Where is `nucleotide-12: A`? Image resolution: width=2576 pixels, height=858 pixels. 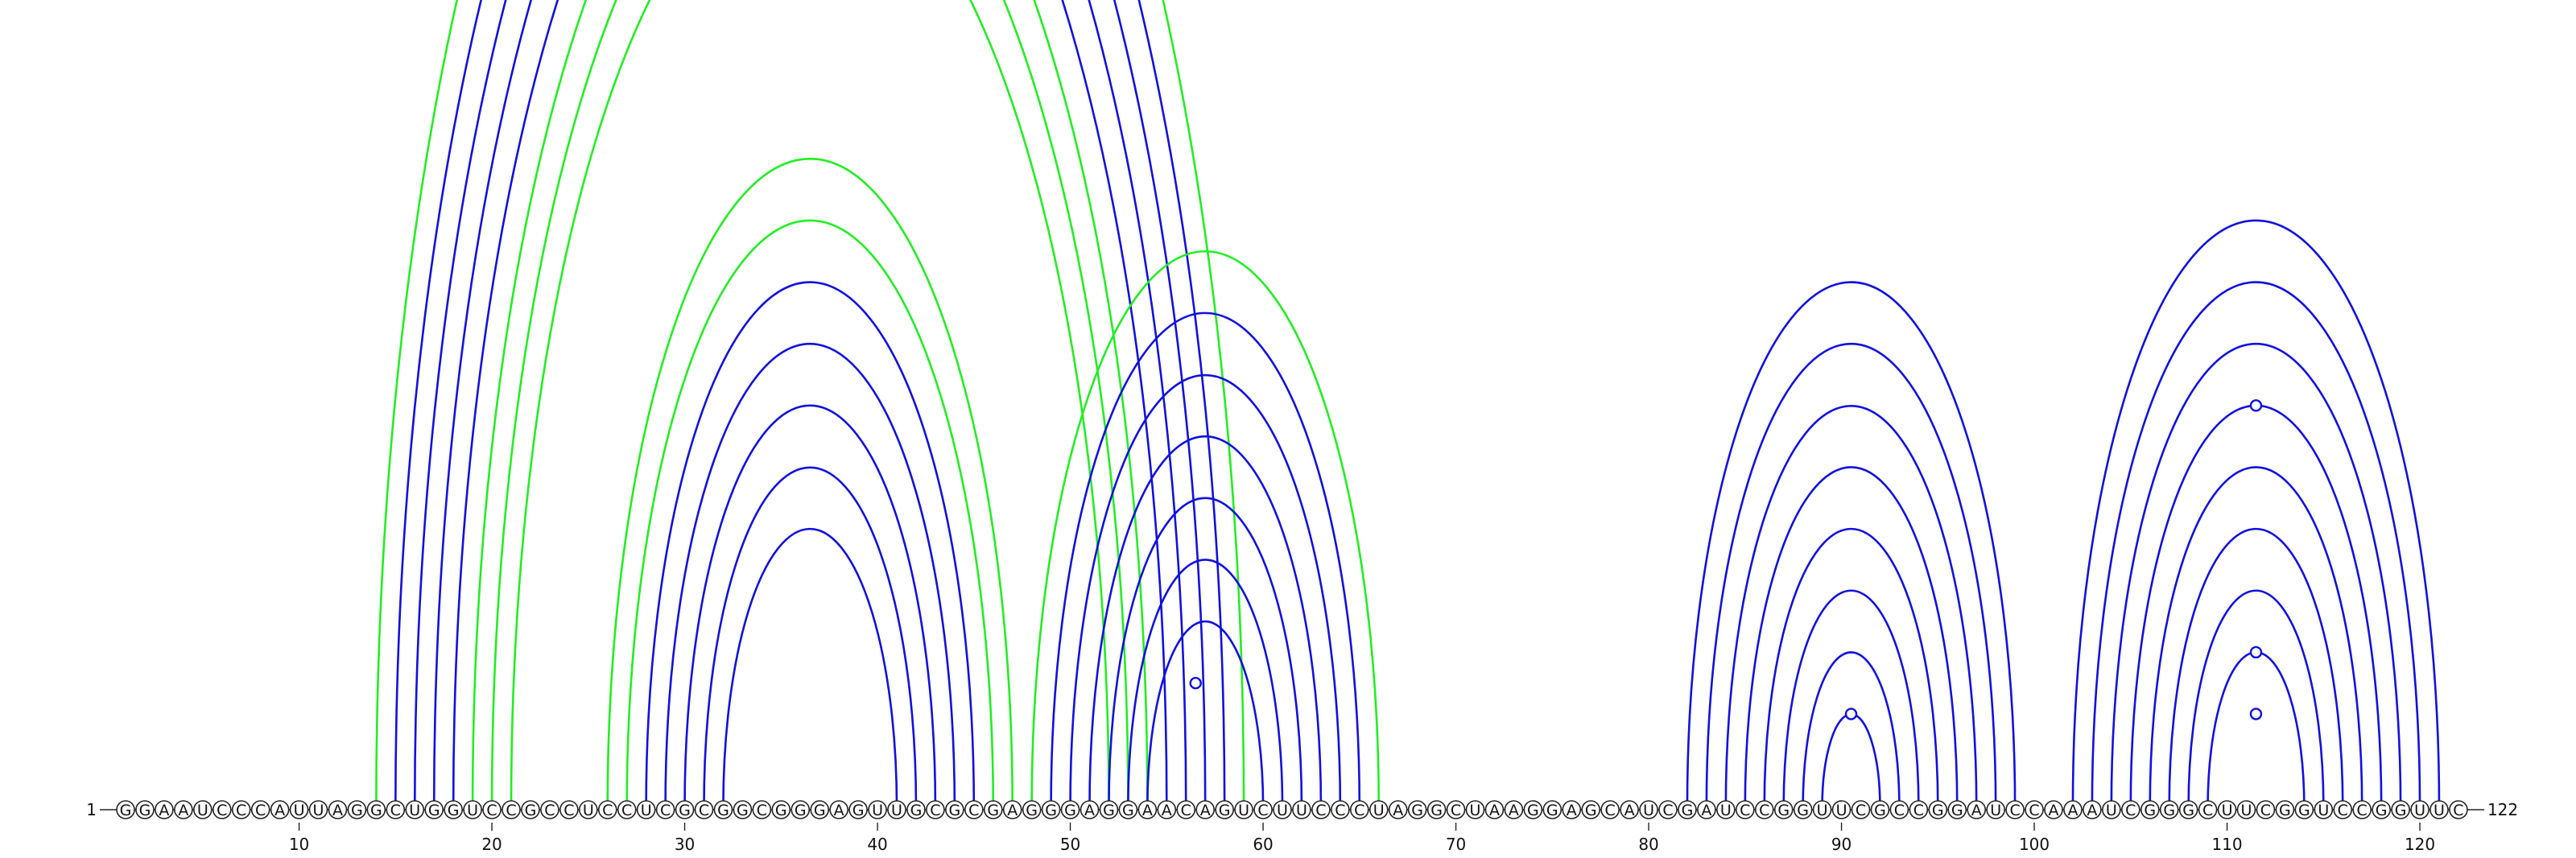 nucleotide-12: A is located at coordinates (338, 809).